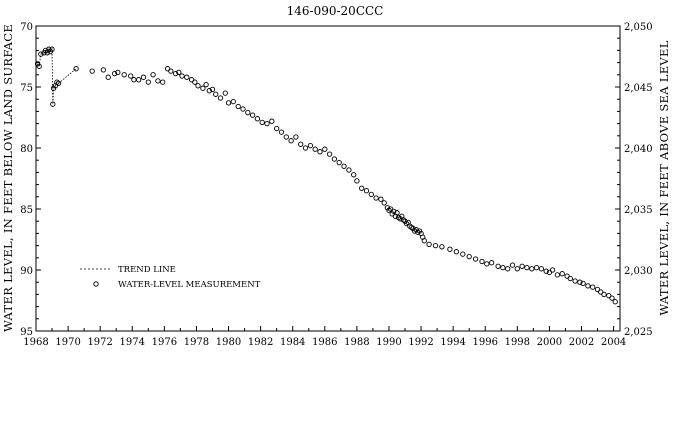 The image size is (673, 430). What do you see at coordinates (30, 180) in the screenshot?
I see `y-axis-left: 70 75 80 85 90 95` at bounding box center [30, 180].